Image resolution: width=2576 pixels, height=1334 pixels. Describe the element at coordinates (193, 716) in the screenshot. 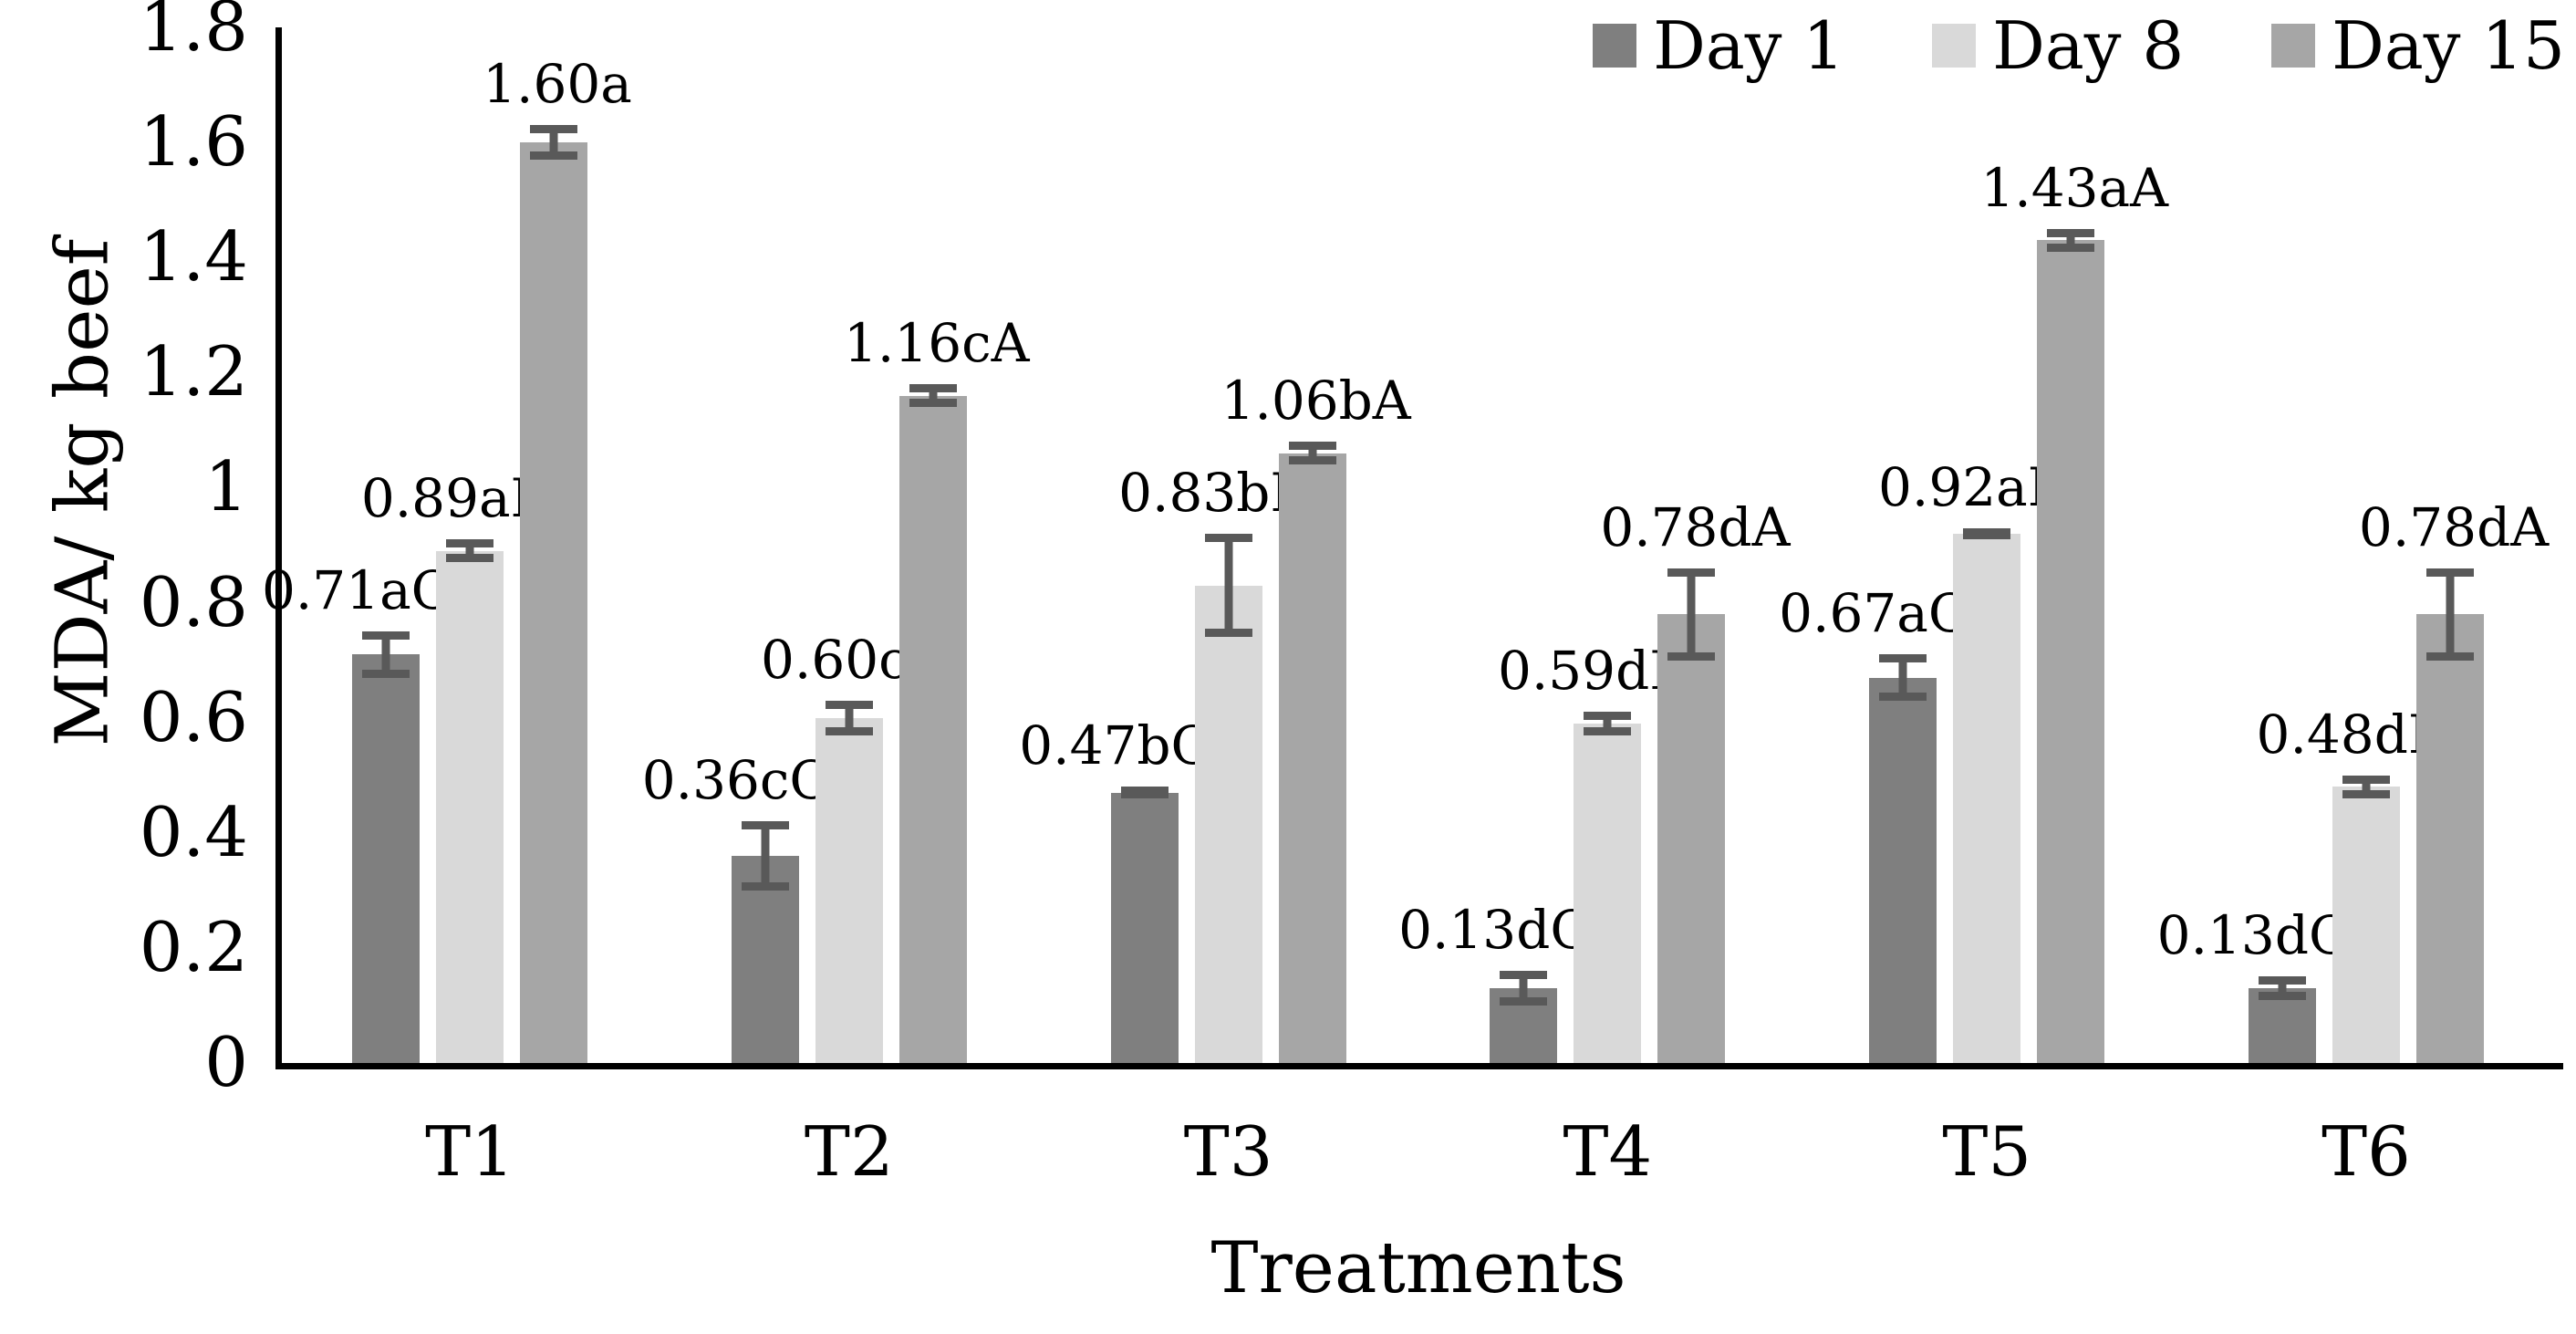

I see `y-tick-label: 0.6` at that location.